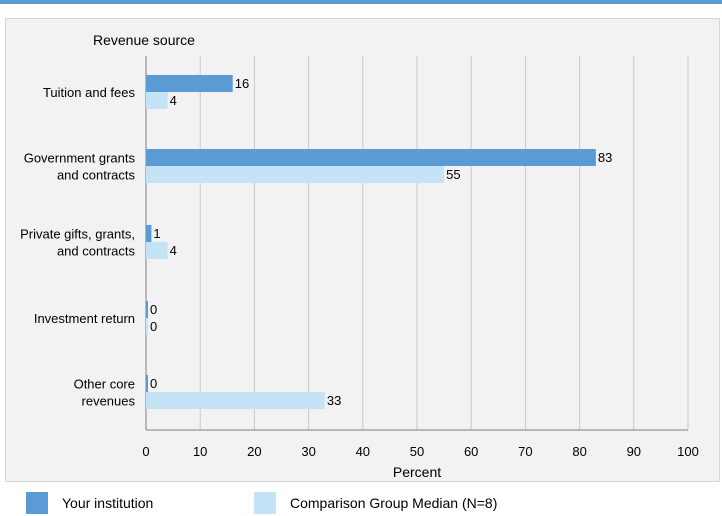 This screenshot has height=516, width=722. Describe the element at coordinates (153, 326) in the screenshot. I see `data-label-median-3: 0` at that location.